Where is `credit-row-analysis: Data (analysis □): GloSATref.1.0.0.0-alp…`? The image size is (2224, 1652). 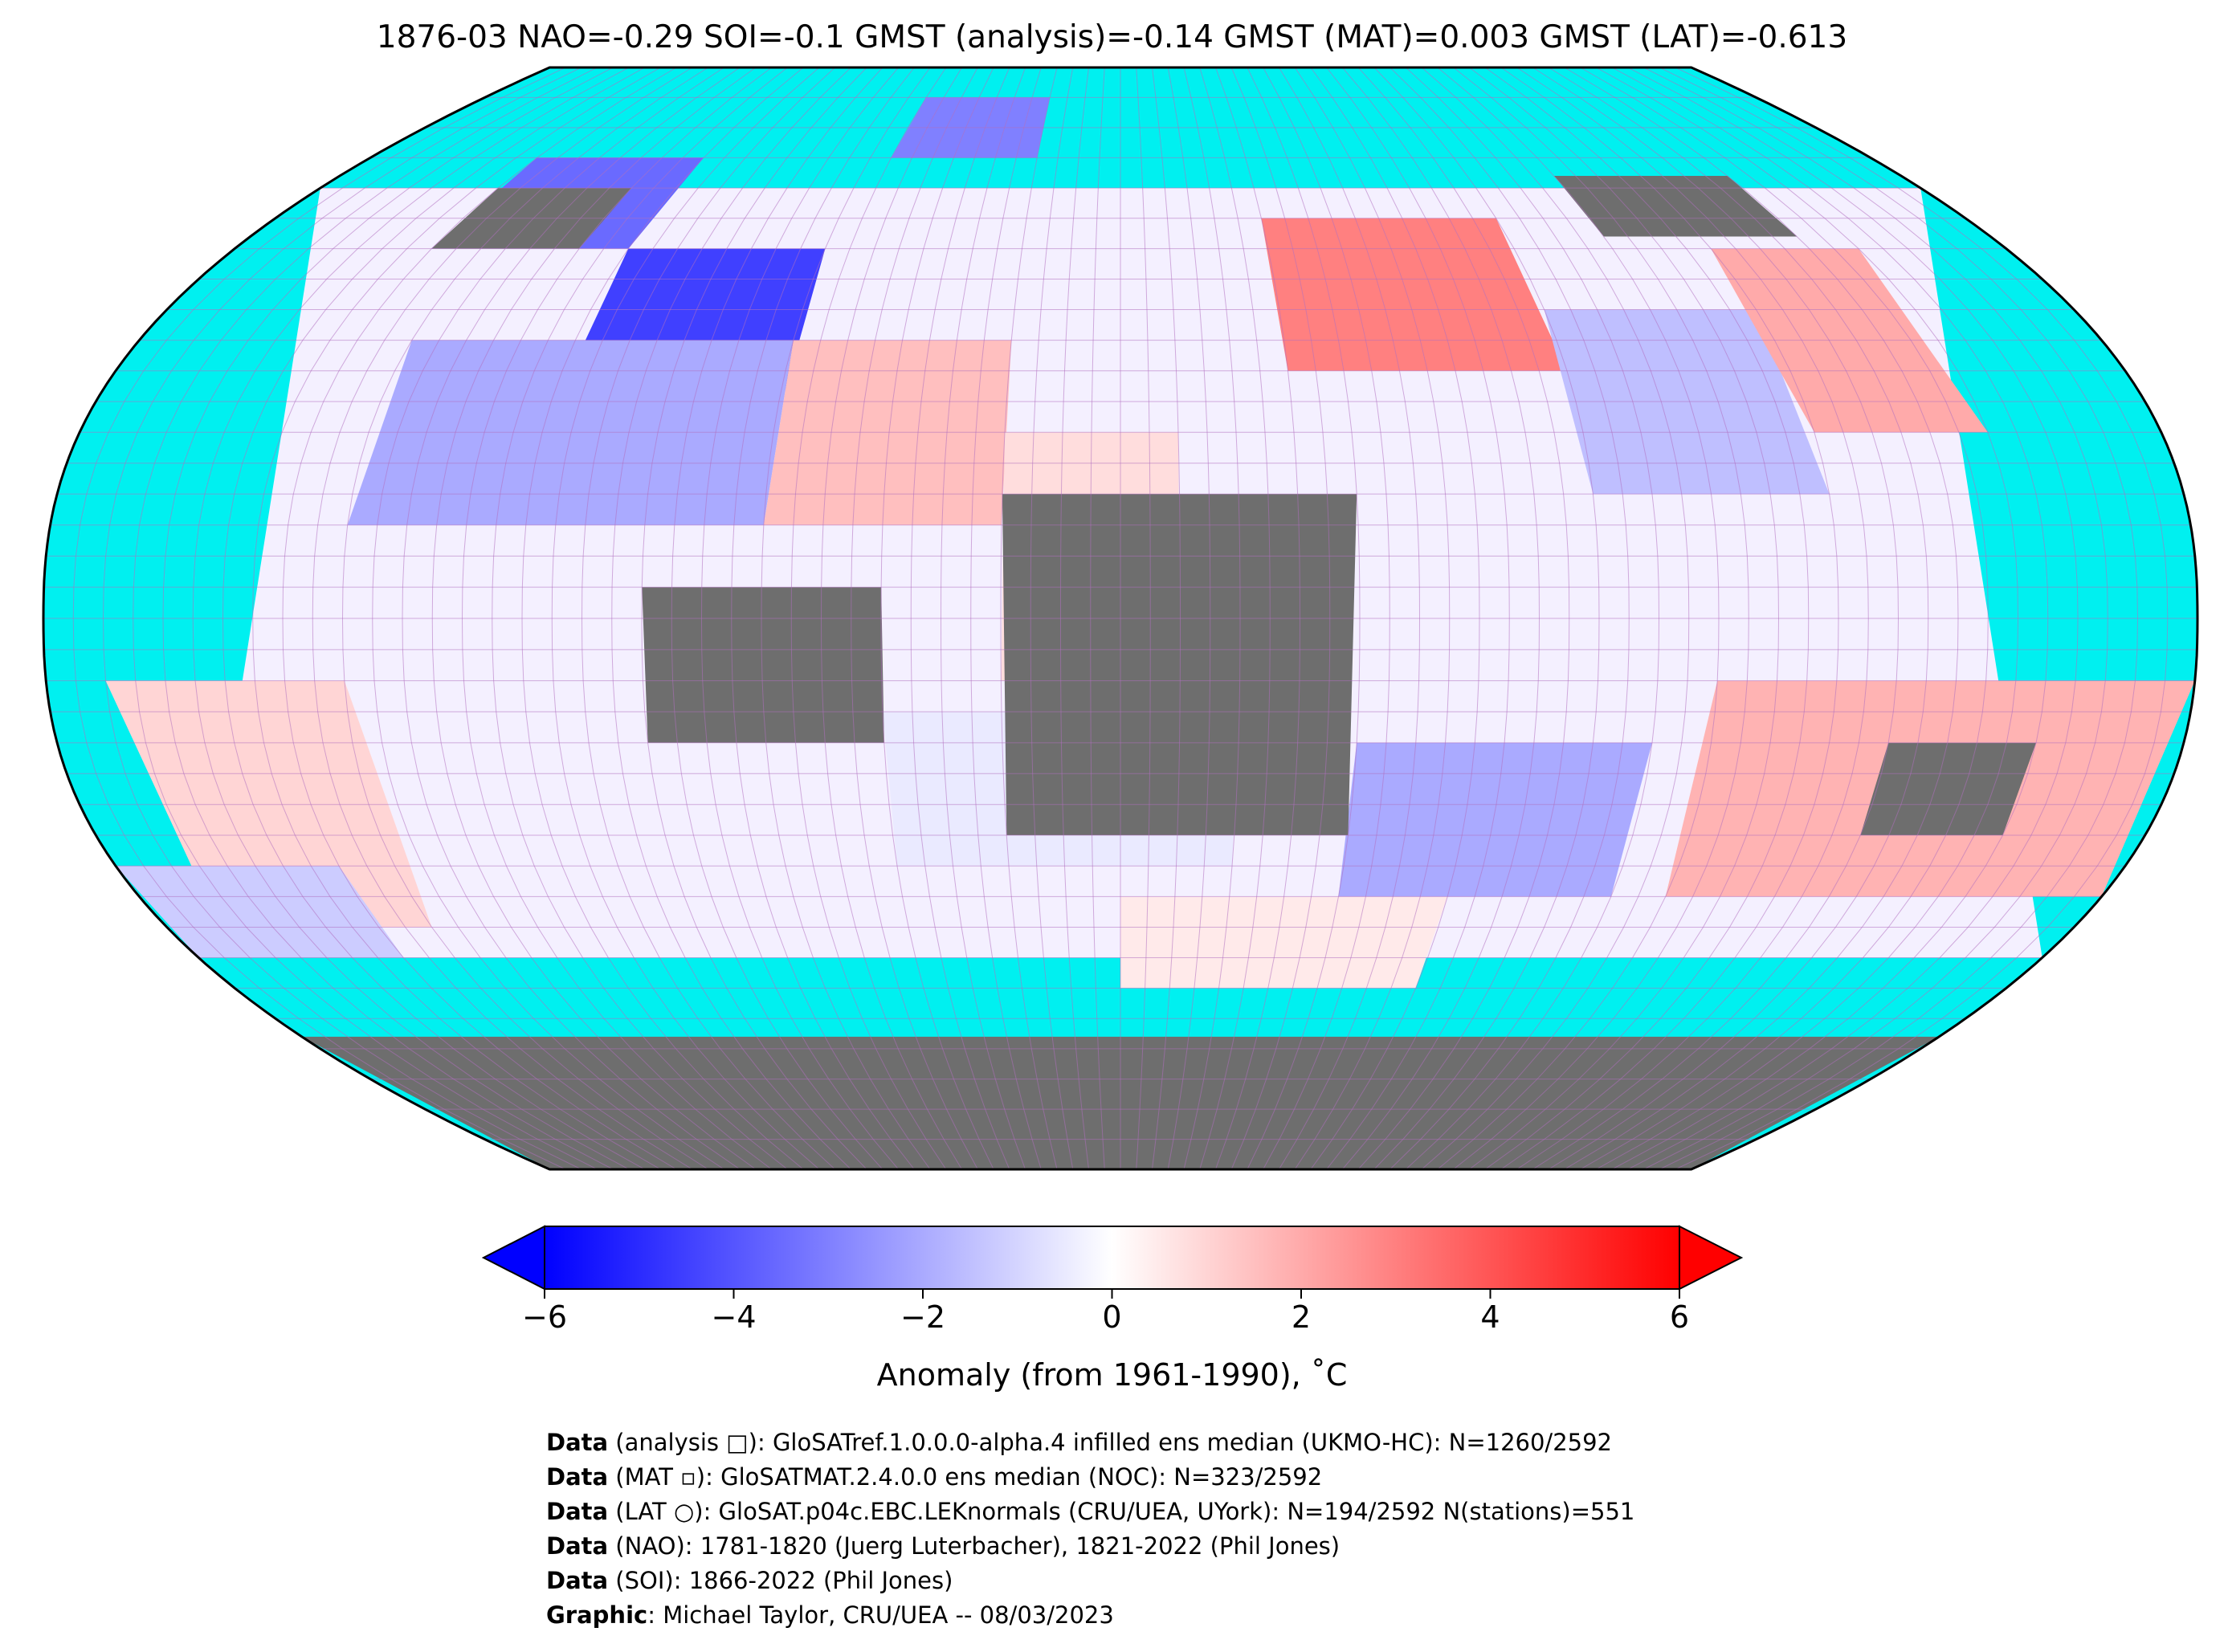
credit-row-analysis: Data (analysis □): GloSATref.1.0.0.0-alp… is located at coordinates (1079, 1442).